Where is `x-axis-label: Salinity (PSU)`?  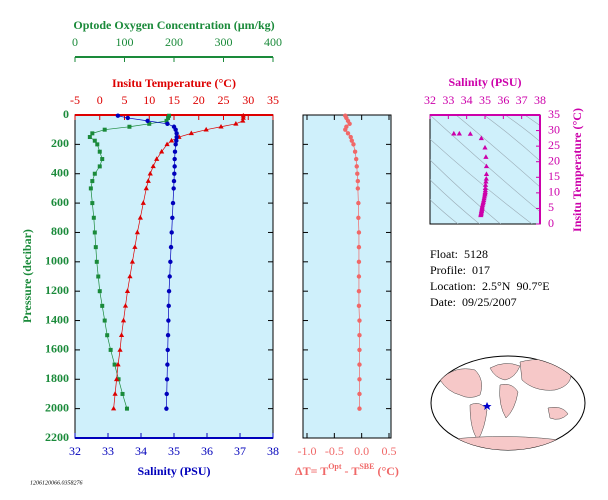 x-axis-label: Salinity (PSU) is located at coordinates (173, 471).